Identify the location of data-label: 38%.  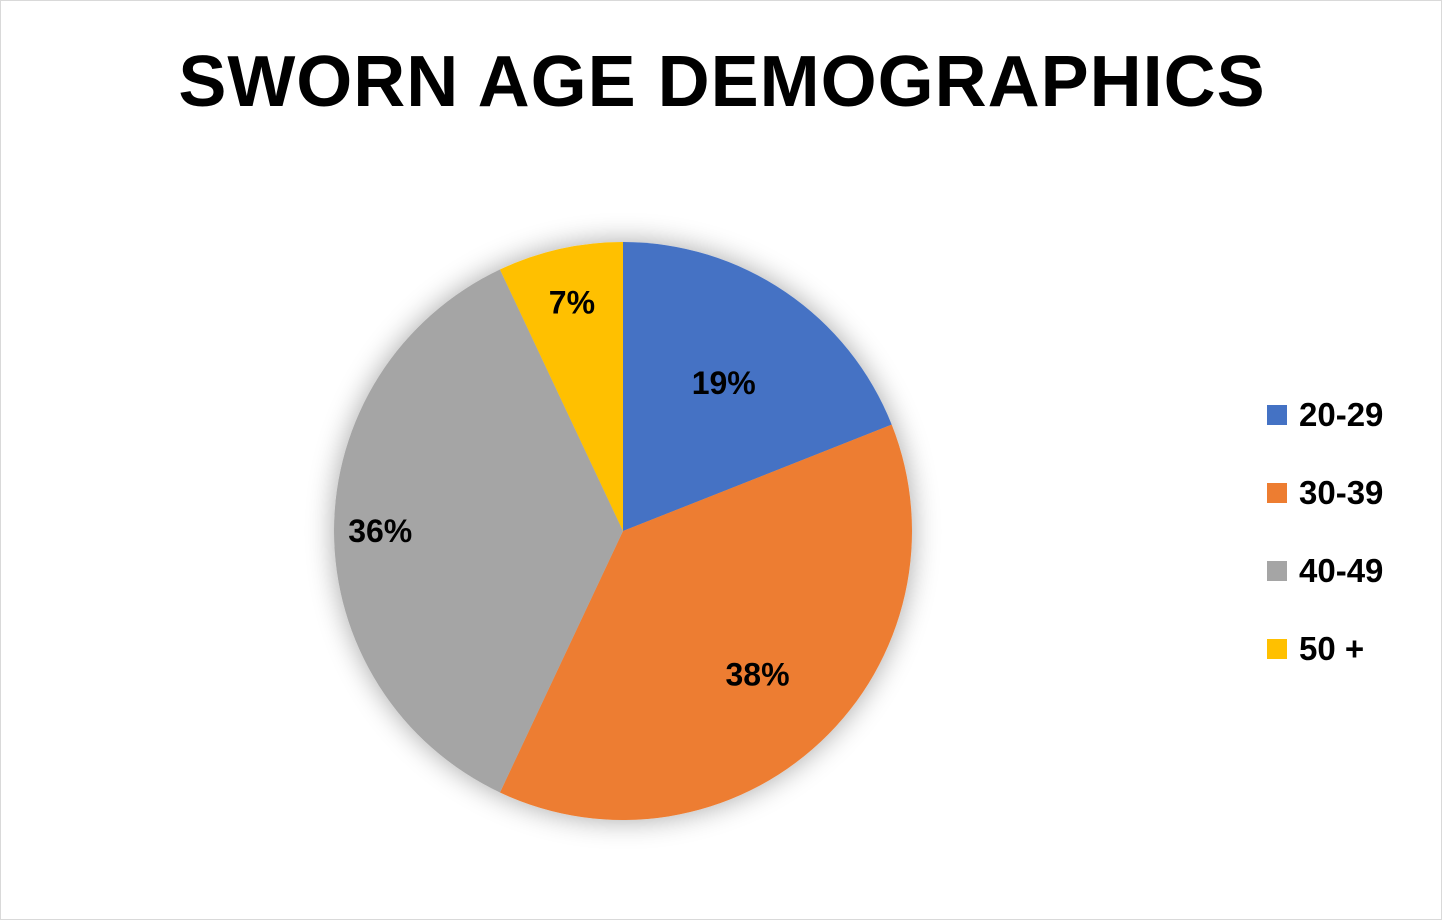
(758, 674).